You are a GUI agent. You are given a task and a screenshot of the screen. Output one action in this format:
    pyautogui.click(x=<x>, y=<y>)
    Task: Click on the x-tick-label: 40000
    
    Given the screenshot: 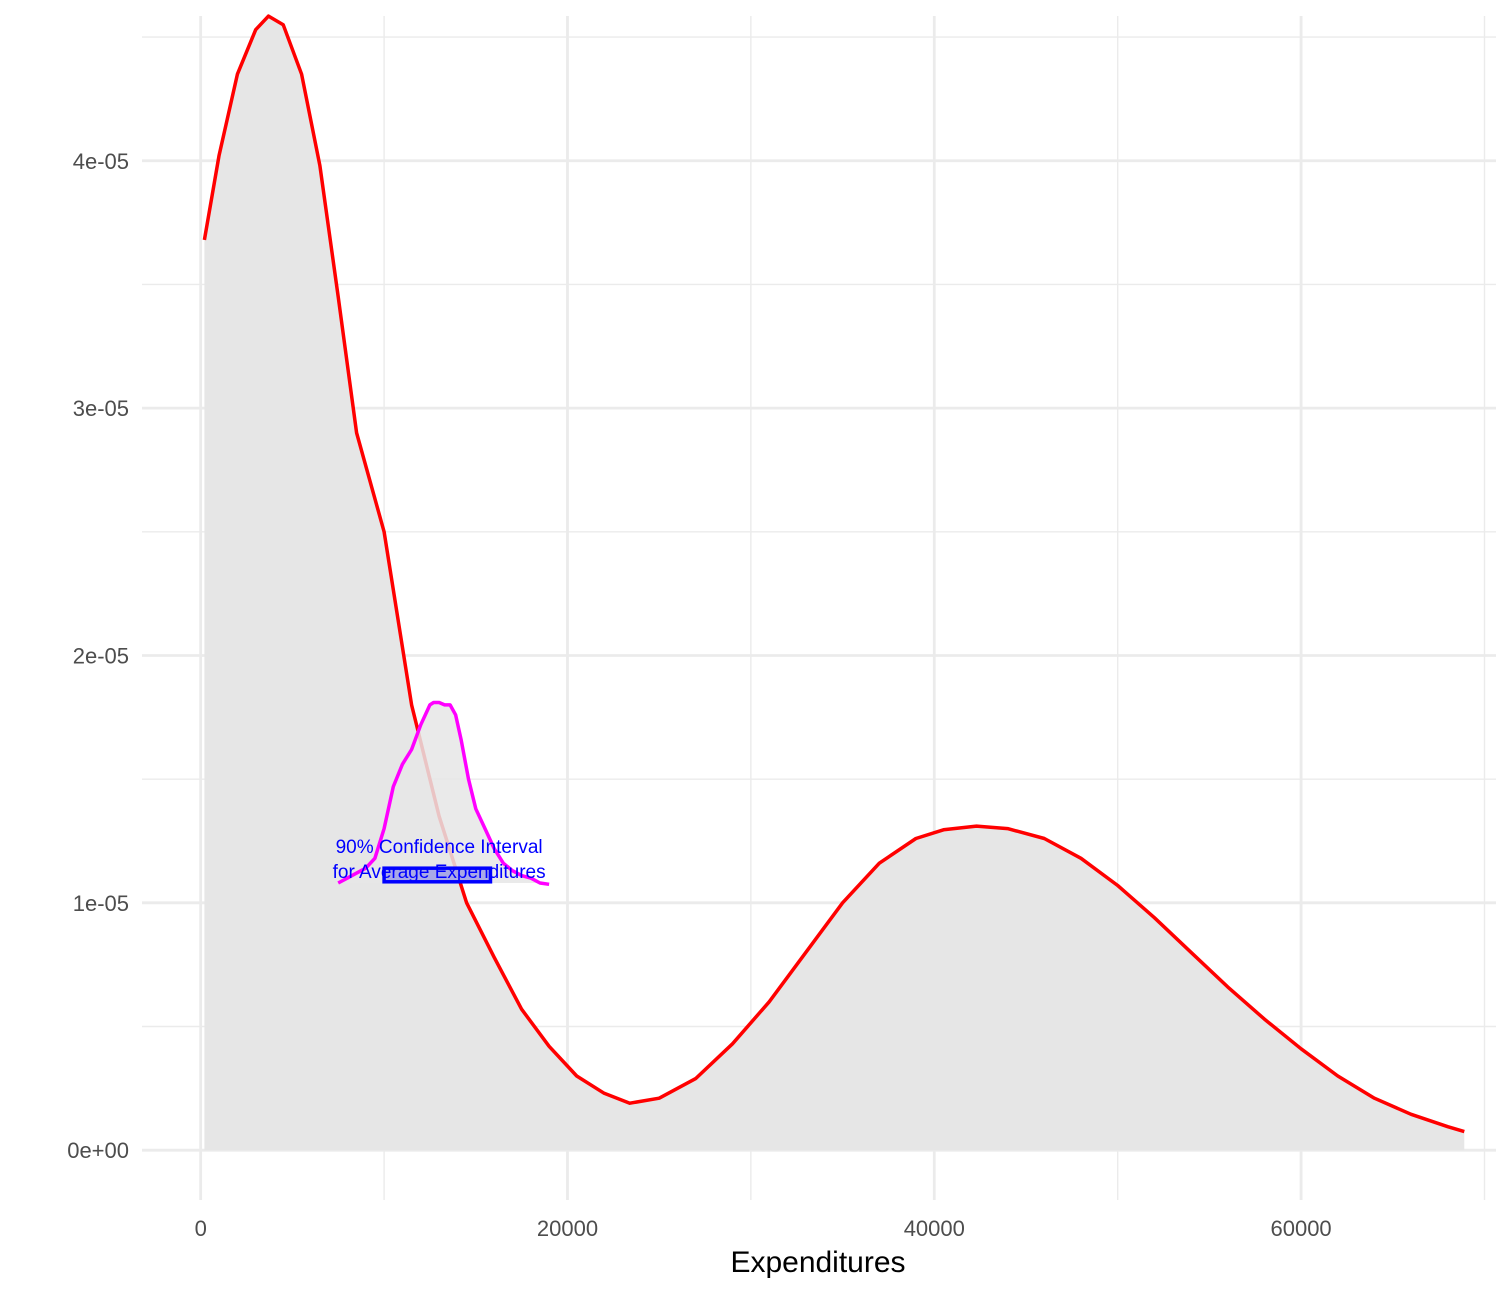 What is the action you would take?
    pyautogui.click(x=934, y=1228)
    